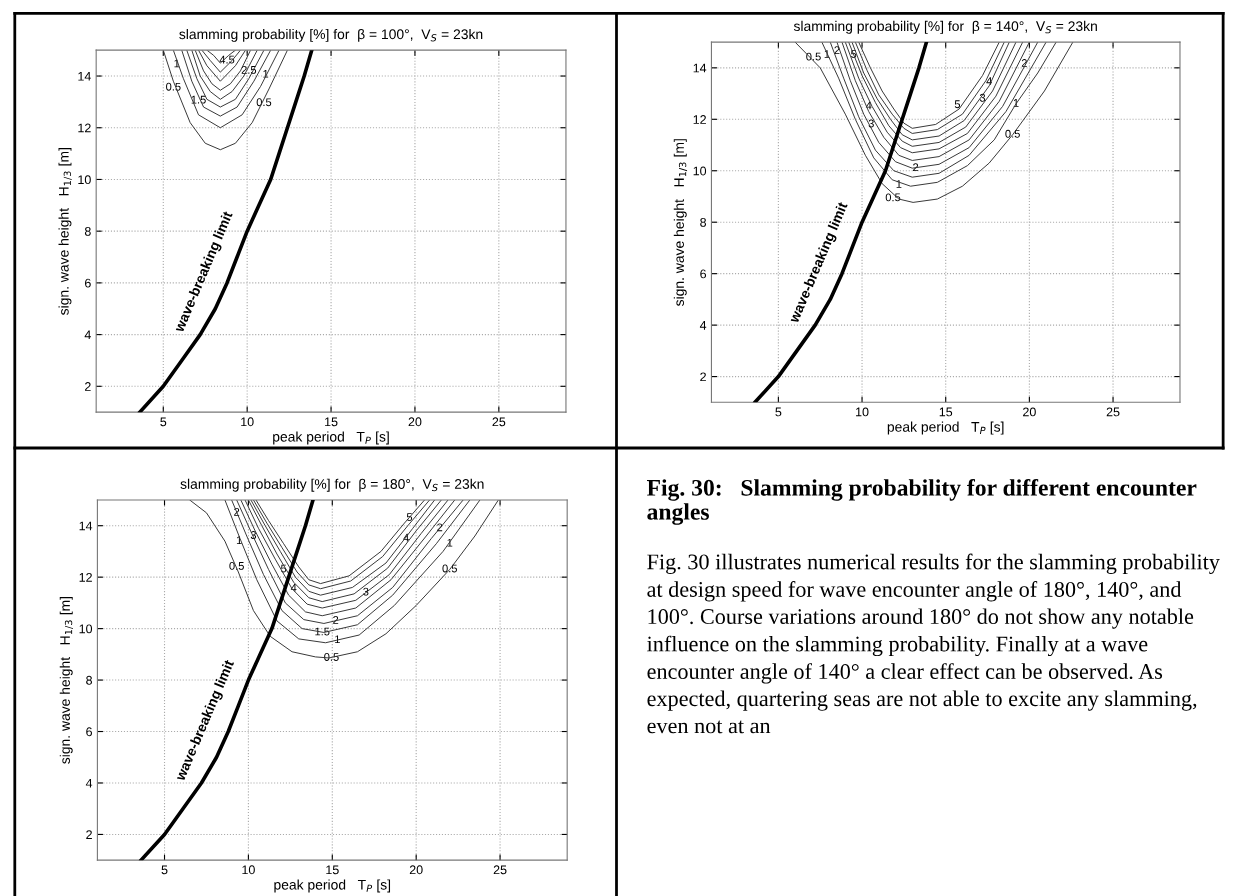  What do you see at coordinates (945, 27) in the screenshot?
I see `chart-title: slamming probability [%] for β = 140°, V$_{S}$ = 23kn` at bounding box center [945, 27].